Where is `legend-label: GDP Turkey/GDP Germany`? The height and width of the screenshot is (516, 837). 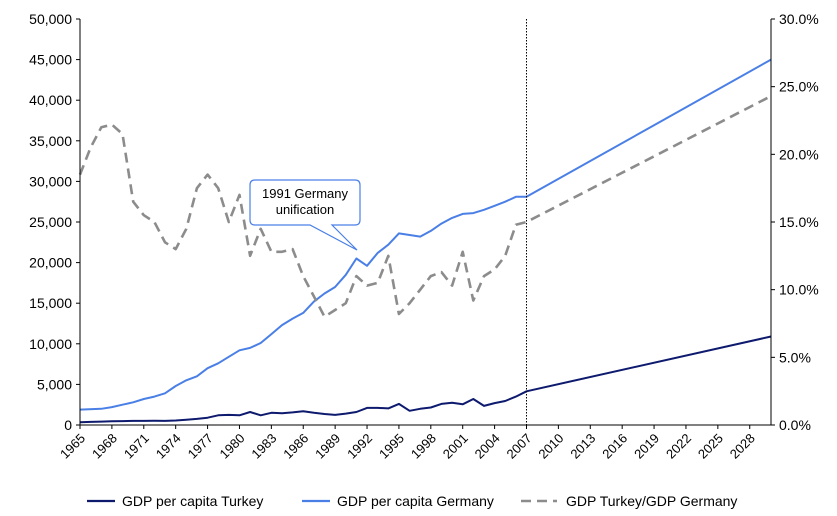 legend-label: GDP Turkey/GDP Germany is located at coordinates (651, 501).